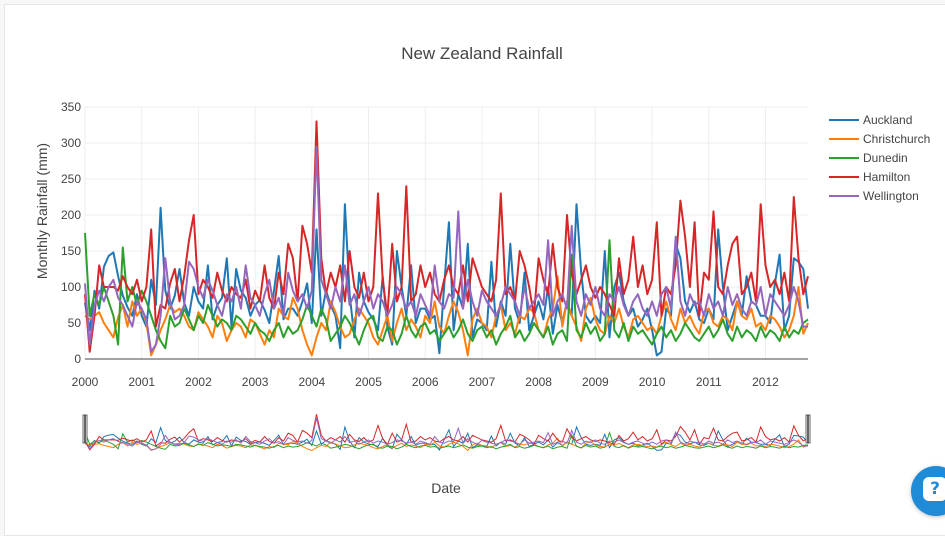  What do you see at coordinates (885, 158) in the screenshot?
I see `legend-label: Dunedin` at bounding box center [885, 158].